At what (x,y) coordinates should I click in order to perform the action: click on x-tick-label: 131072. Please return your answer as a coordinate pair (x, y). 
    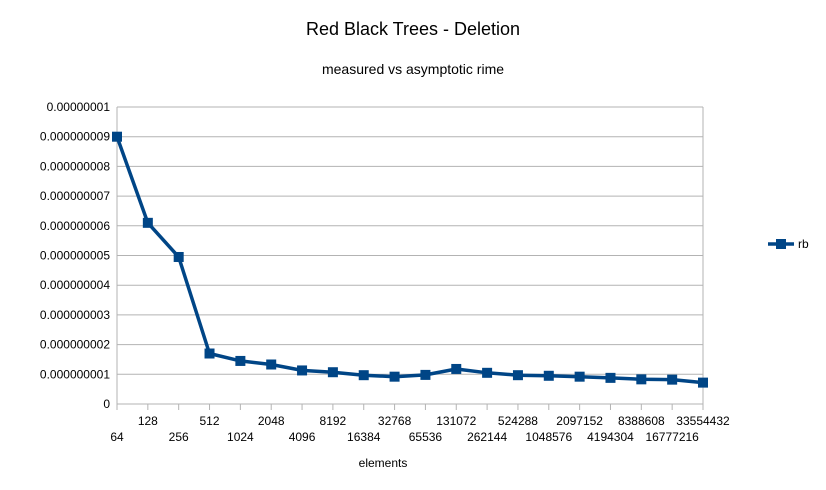
    Looking at the image, I should click on (456, 421).